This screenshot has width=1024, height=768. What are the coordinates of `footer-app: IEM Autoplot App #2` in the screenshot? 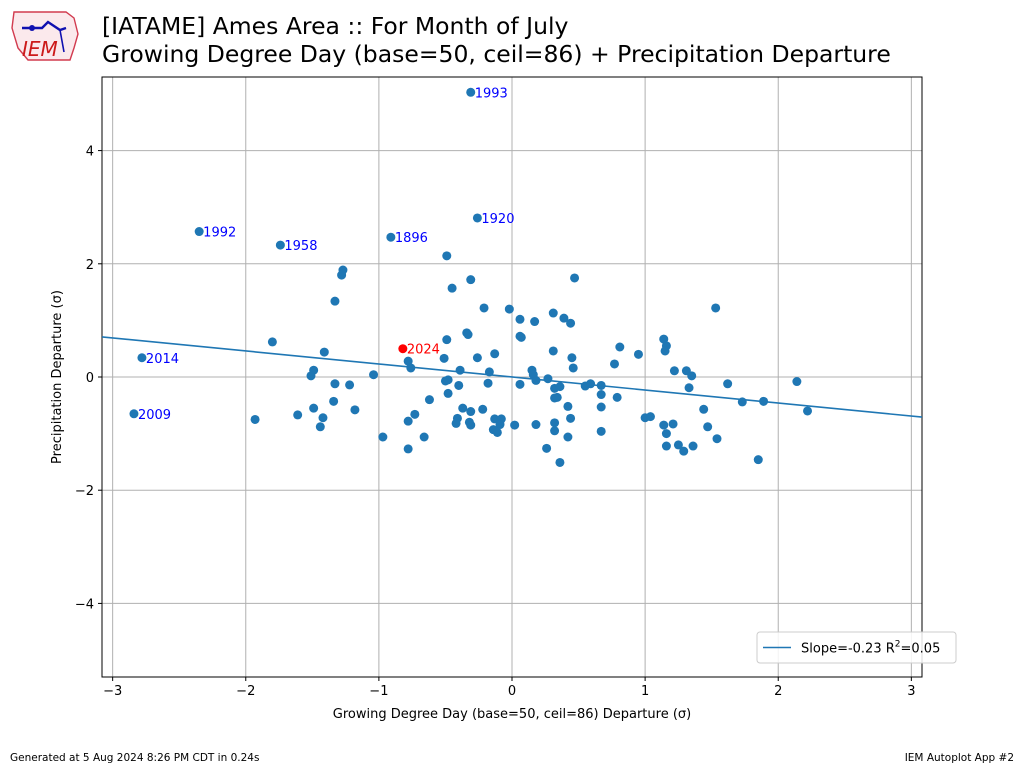 It's located at (959, 758).